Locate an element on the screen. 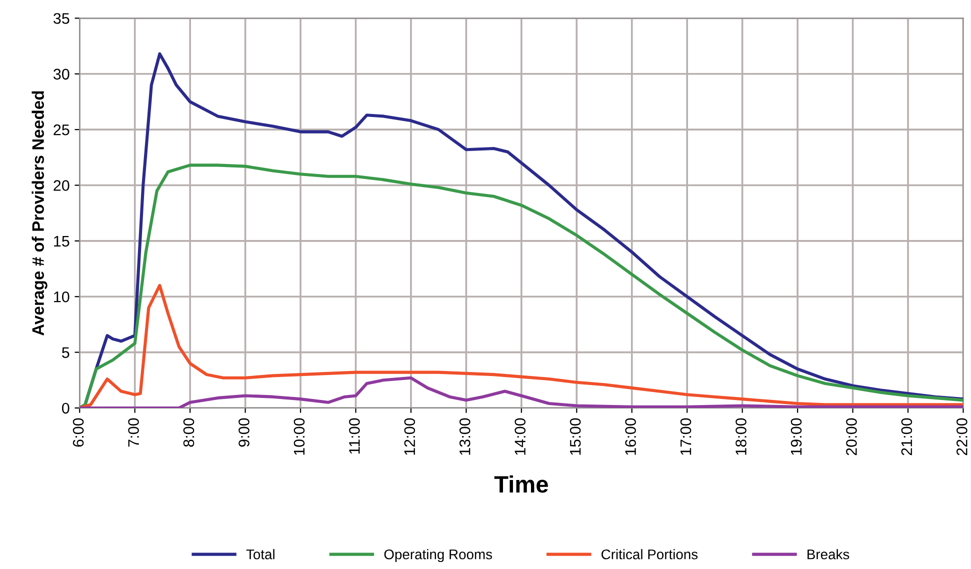  x-tick-label: 12:00 is located at coordinates (410, 436).